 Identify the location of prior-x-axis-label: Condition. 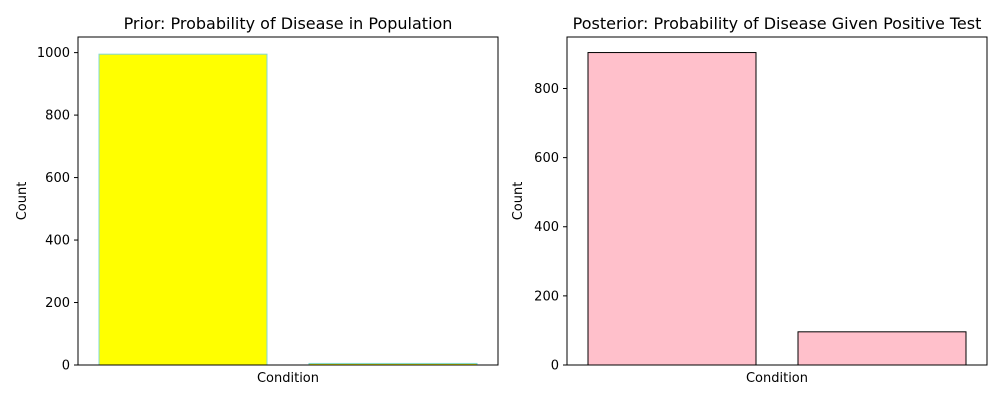
(288, 378).